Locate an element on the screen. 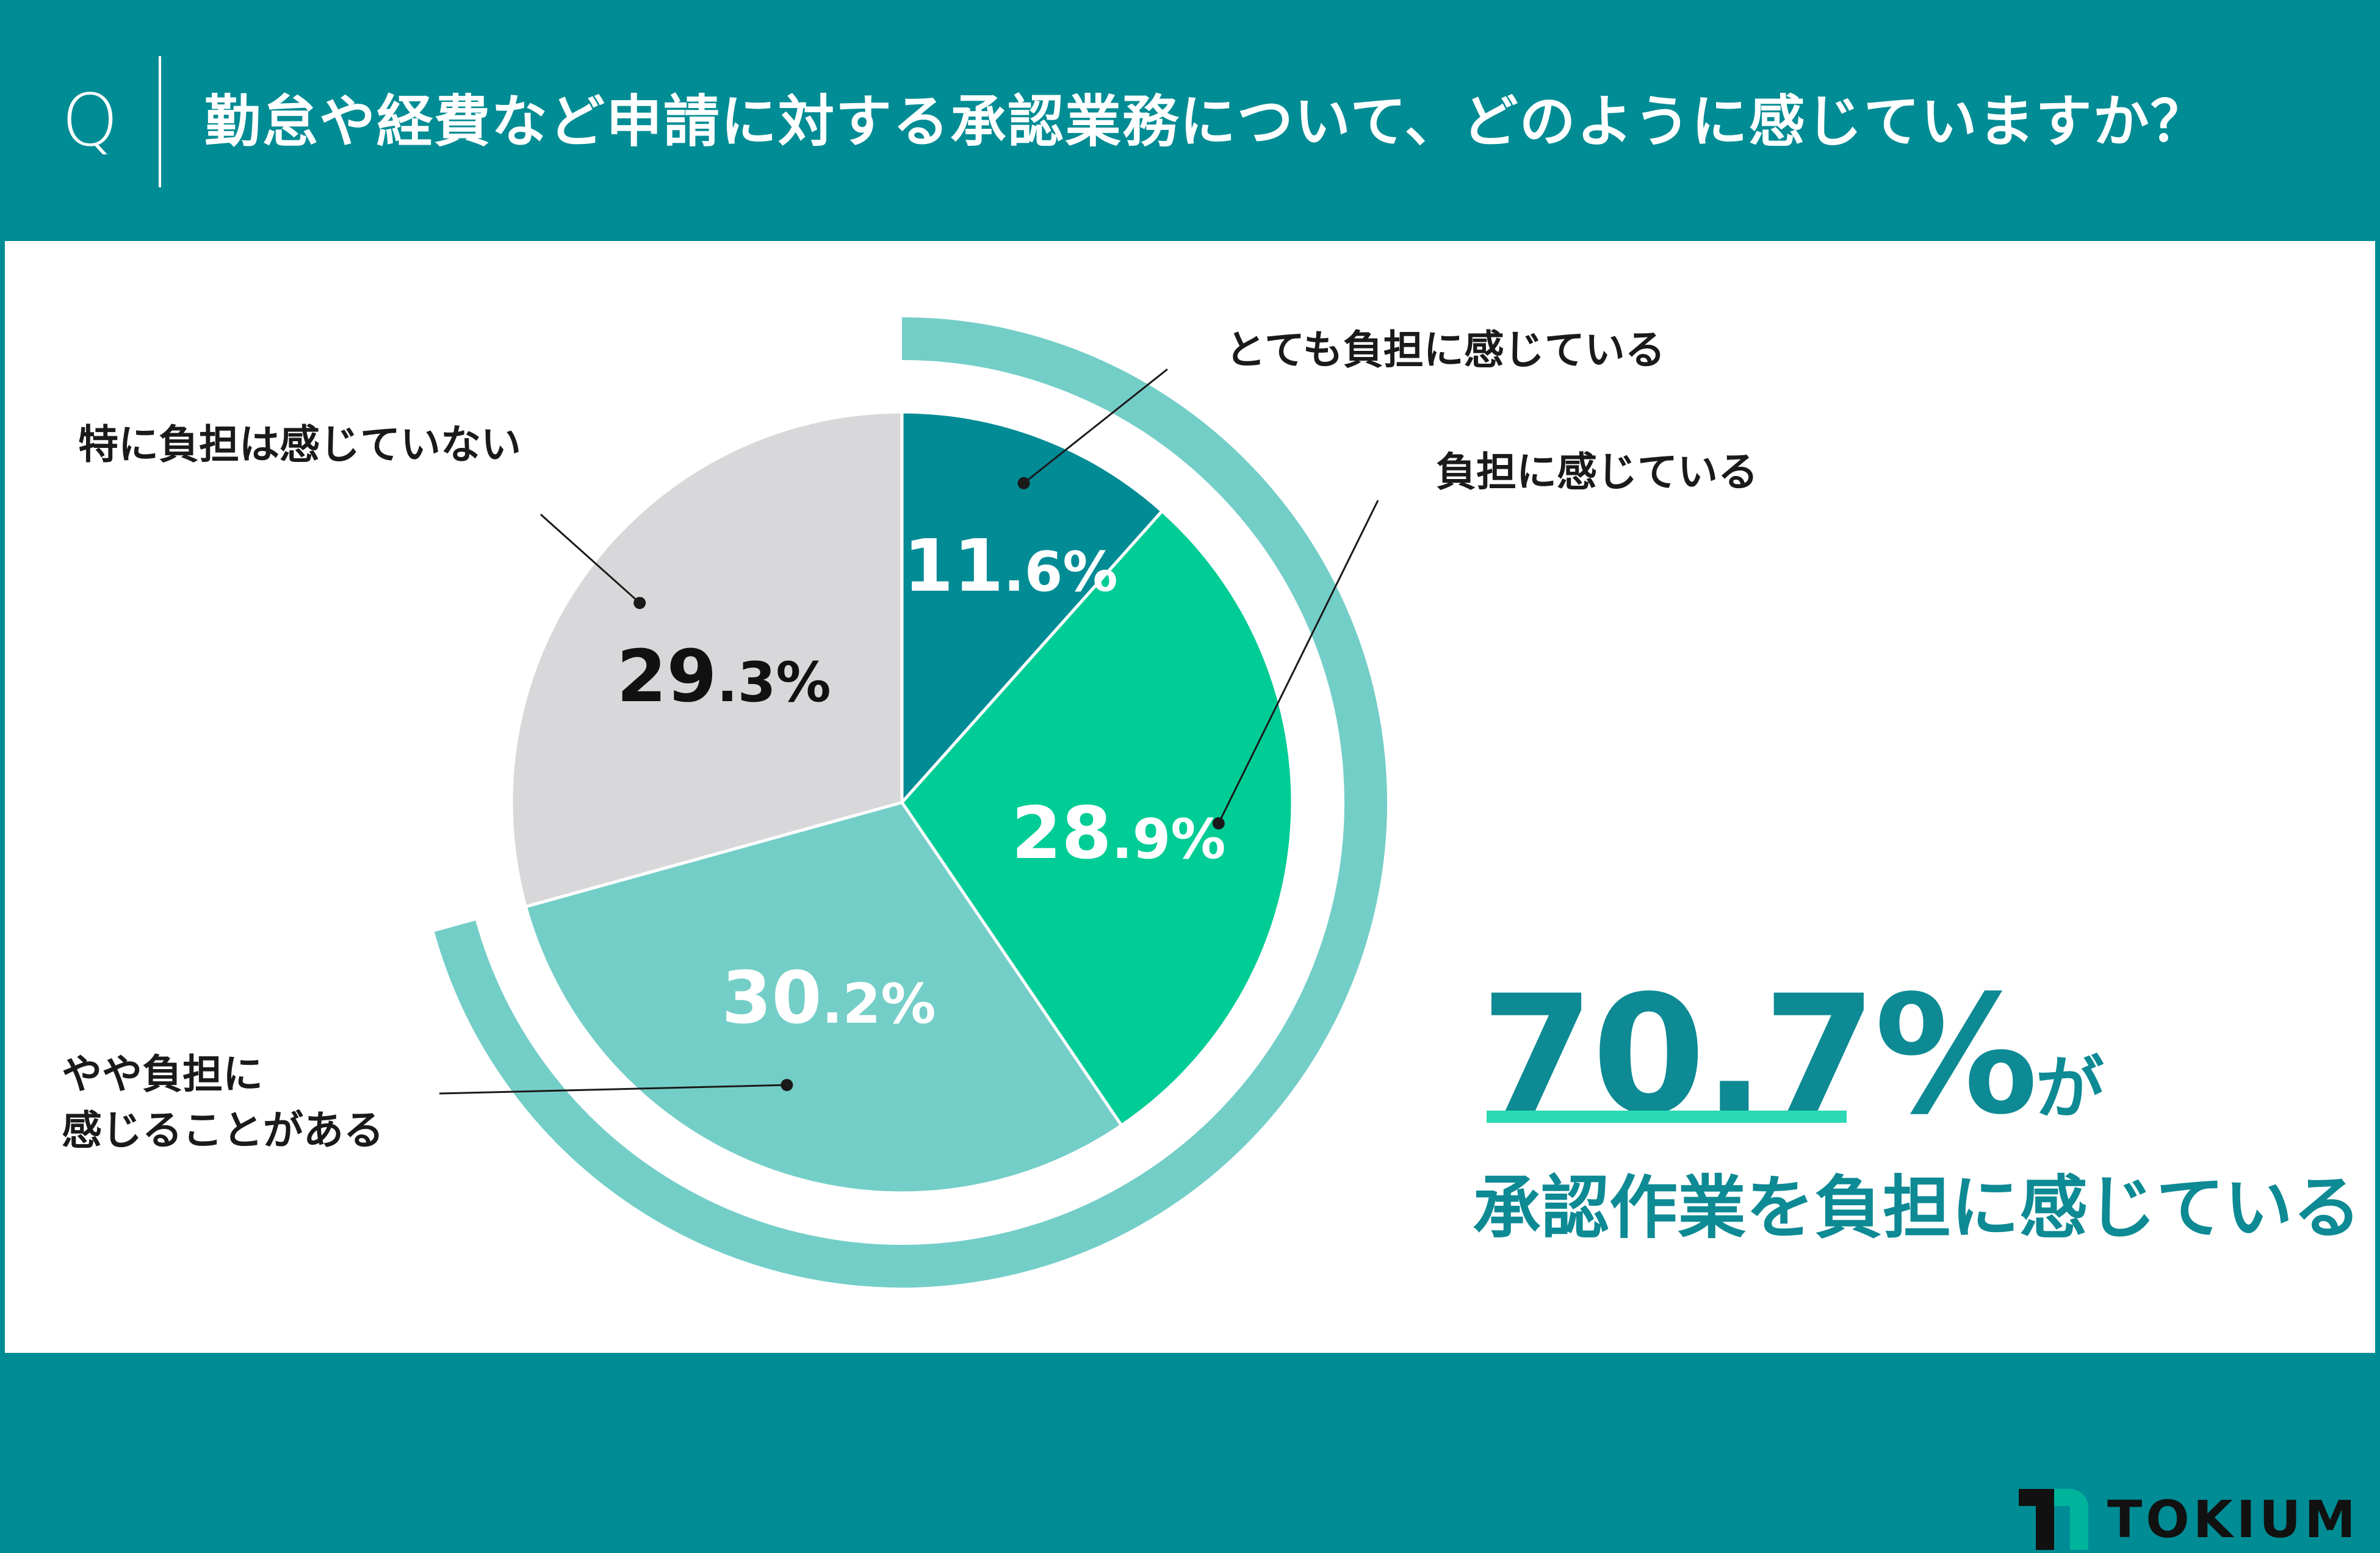  pct-not-burdened: 29.3% is located at coordinates (723, 676).